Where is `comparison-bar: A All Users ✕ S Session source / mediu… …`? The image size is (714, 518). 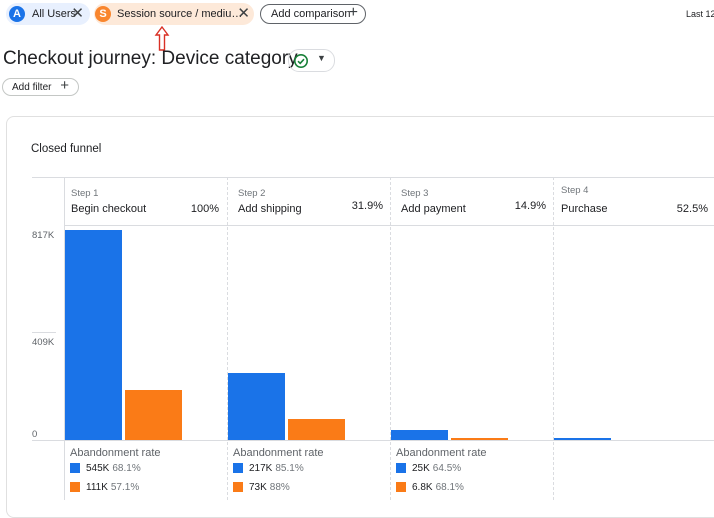
comparison-bar: A All Users ✕ S Session source / mediu… … is located at coordinates (357, 15).